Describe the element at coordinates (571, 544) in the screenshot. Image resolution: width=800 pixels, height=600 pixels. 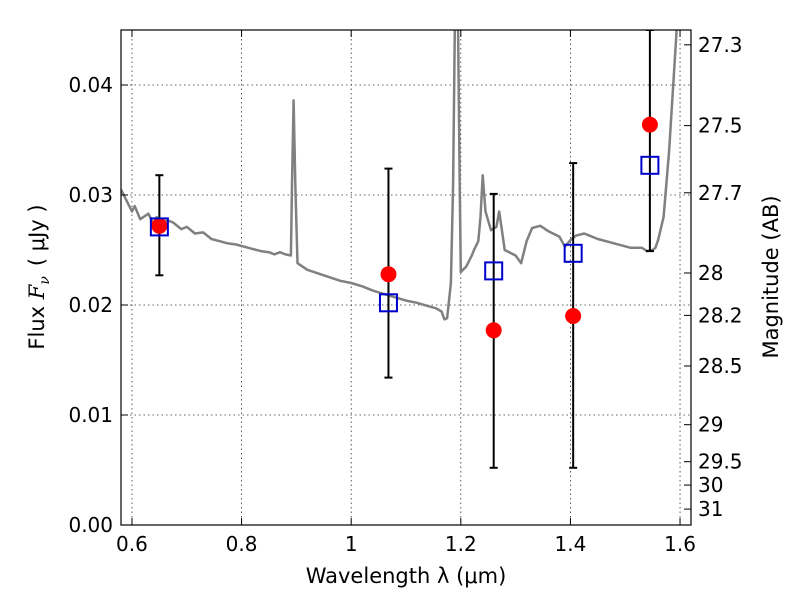
I see `x-tick-label: 1.4` at that location.